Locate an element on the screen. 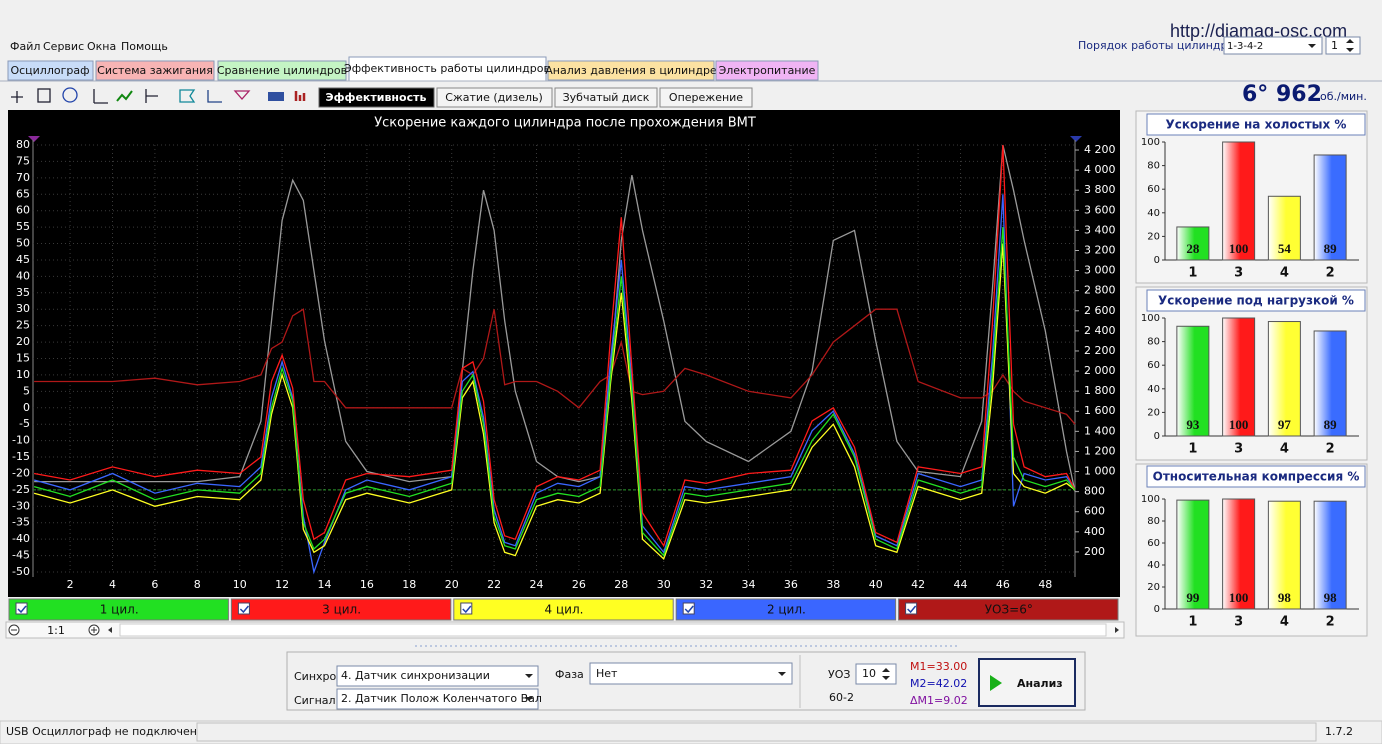 The width and height of the screenshot is (1382, 744). menu-item: Сервис is located at coordinates (63, 46).